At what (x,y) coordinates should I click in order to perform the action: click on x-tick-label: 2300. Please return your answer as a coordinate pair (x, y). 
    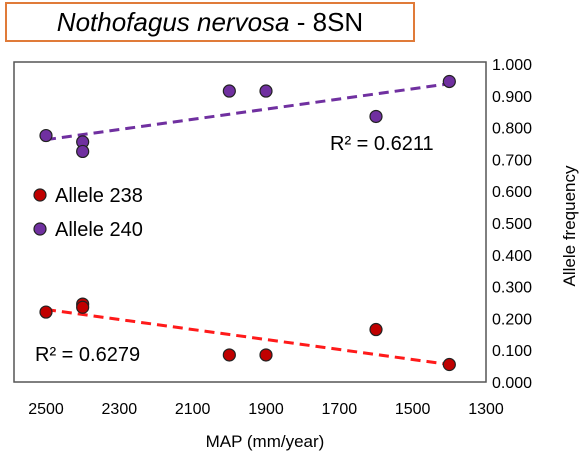
    Looking at the image, I should click on (120, 409).